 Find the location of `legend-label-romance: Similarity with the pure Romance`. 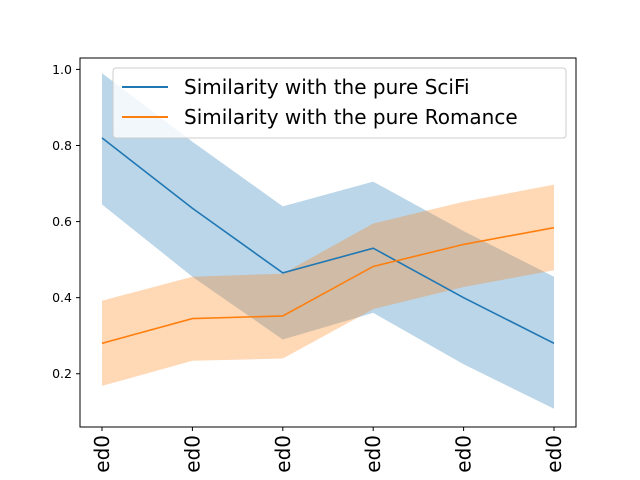

legend-label-romance: Similarity with the pure Romance is located at coordinates (351, 117).